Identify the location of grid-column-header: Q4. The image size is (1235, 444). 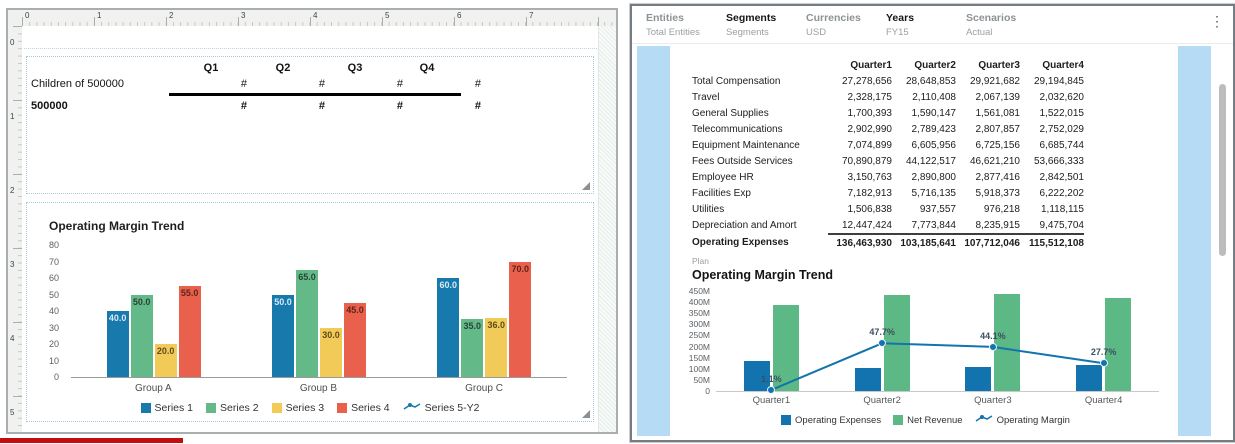
(427, 68).